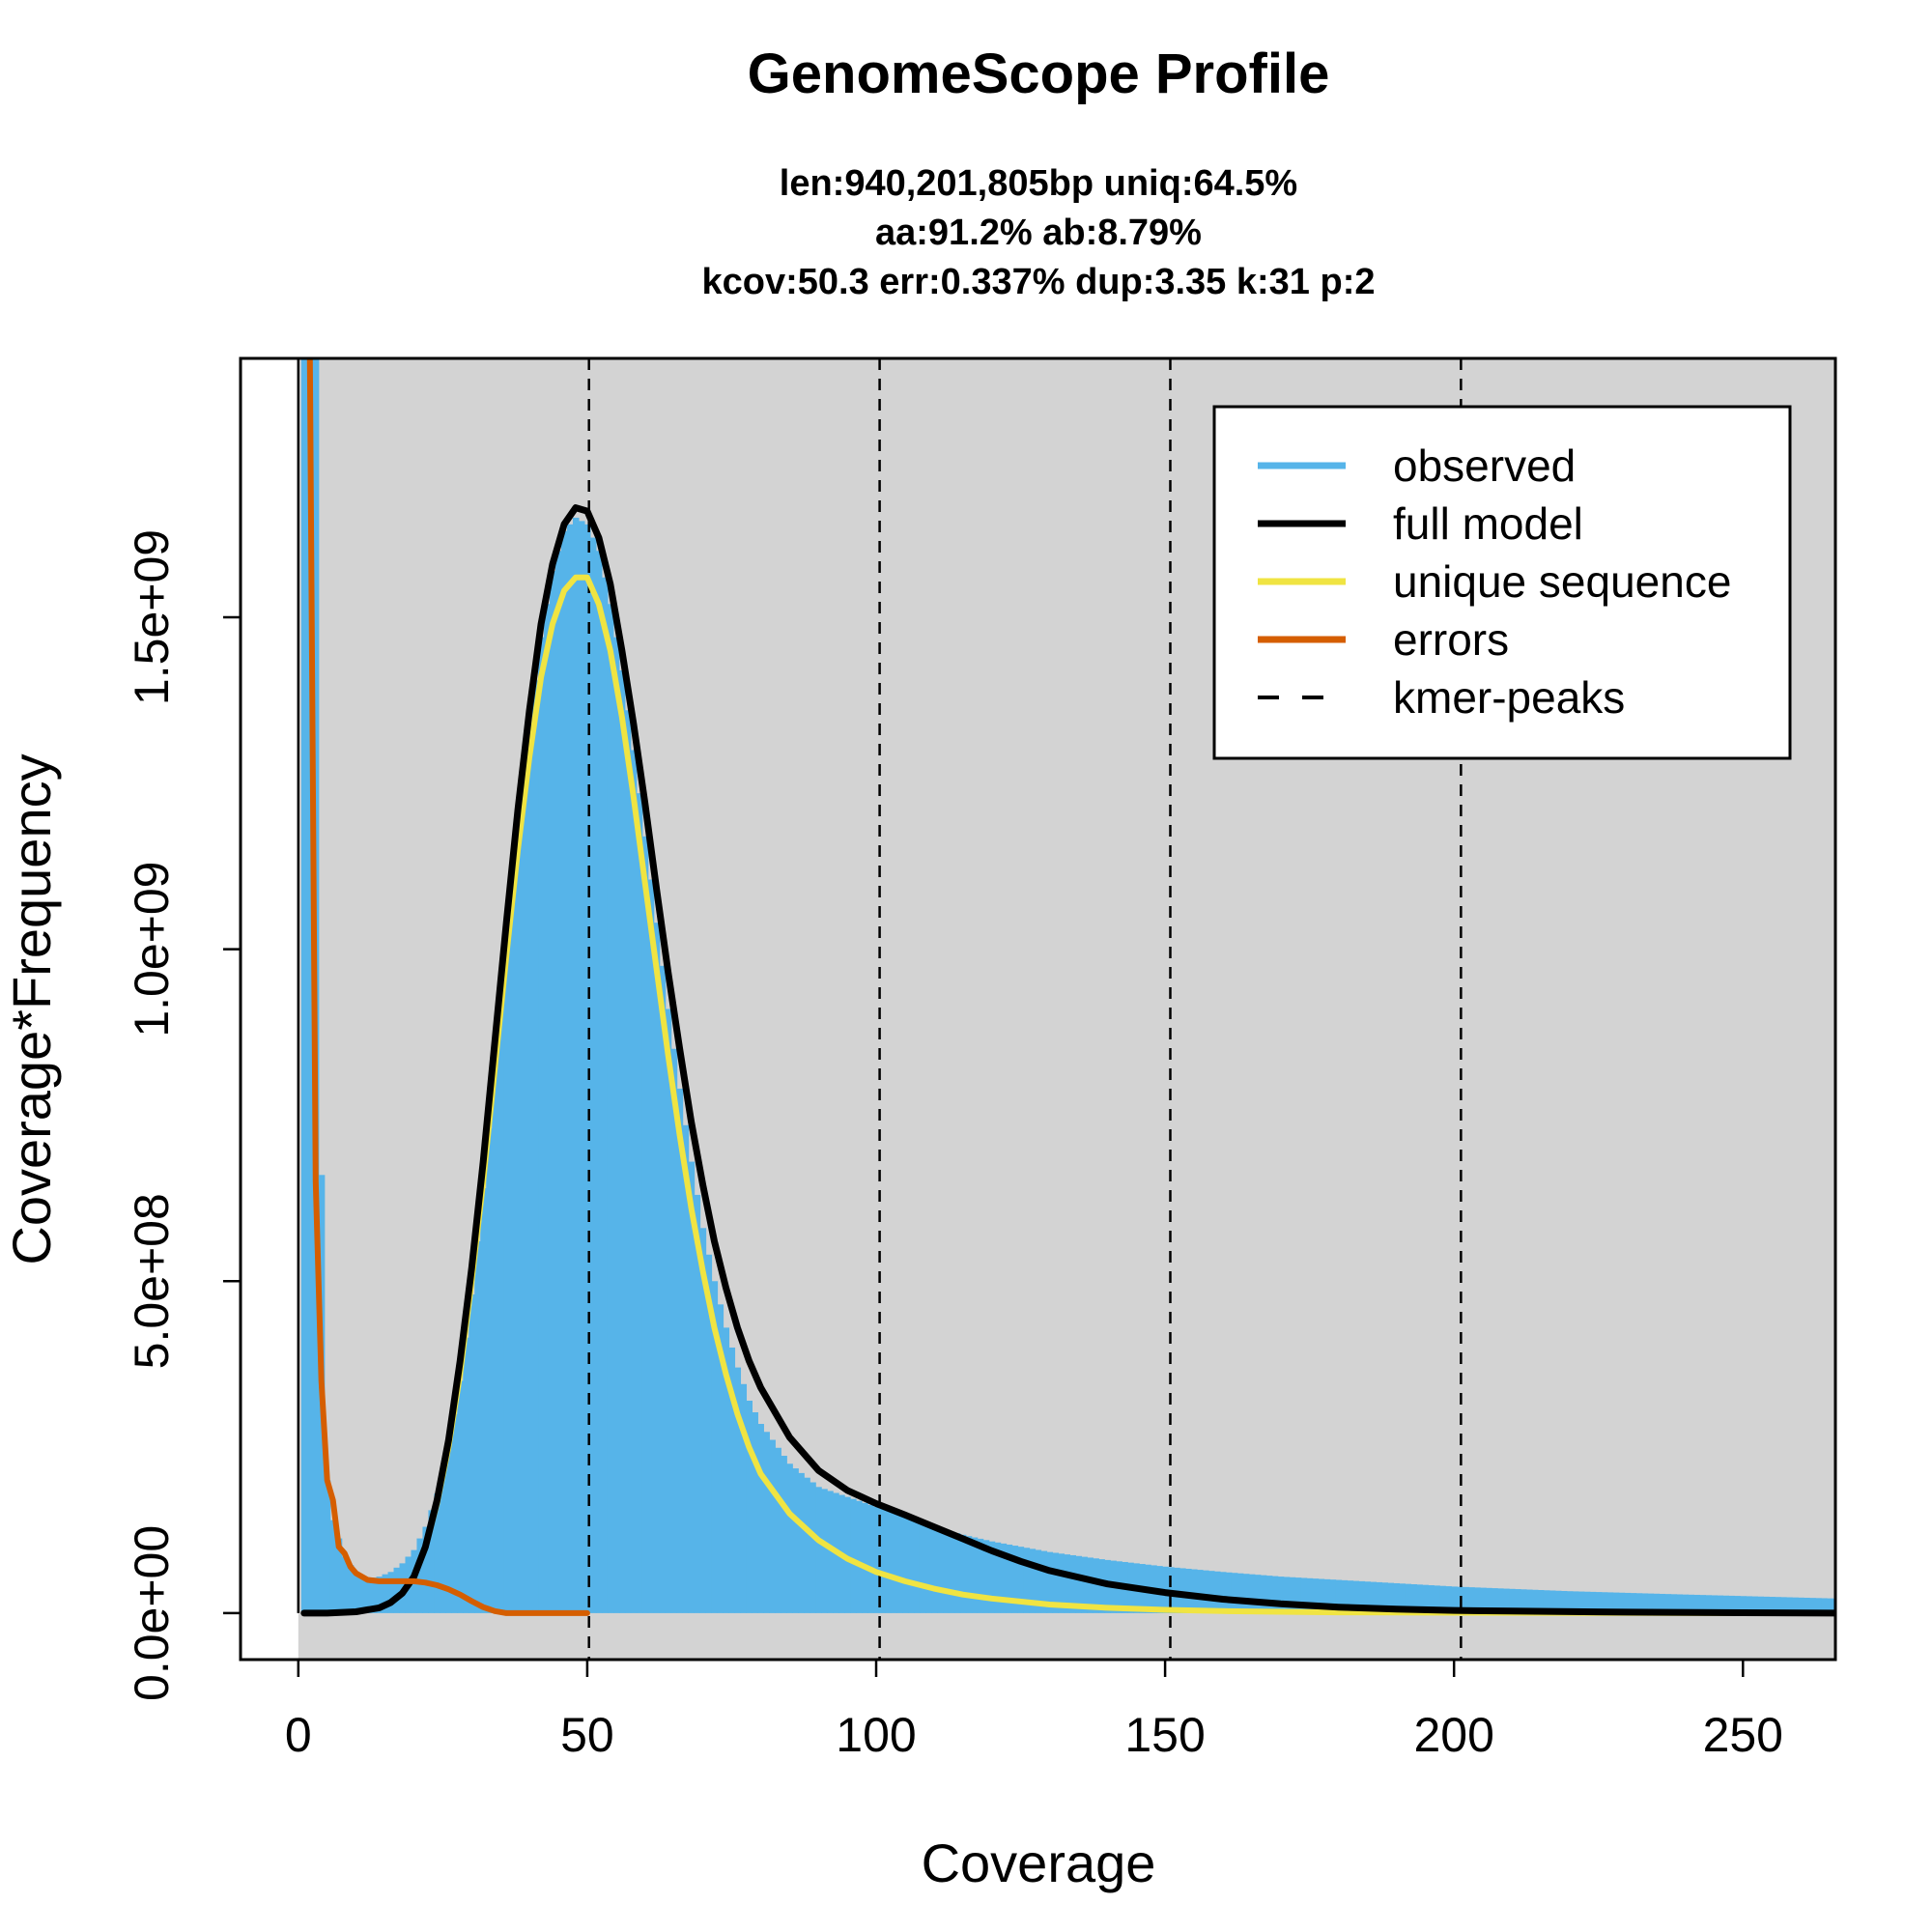  What do you see at coordinates (183, 1115) in the screenshot?
I see `y-axis: 0.0e+00 5.0e+08 1.0e+09 1.5e+09` at bounding box center [183, 1115].